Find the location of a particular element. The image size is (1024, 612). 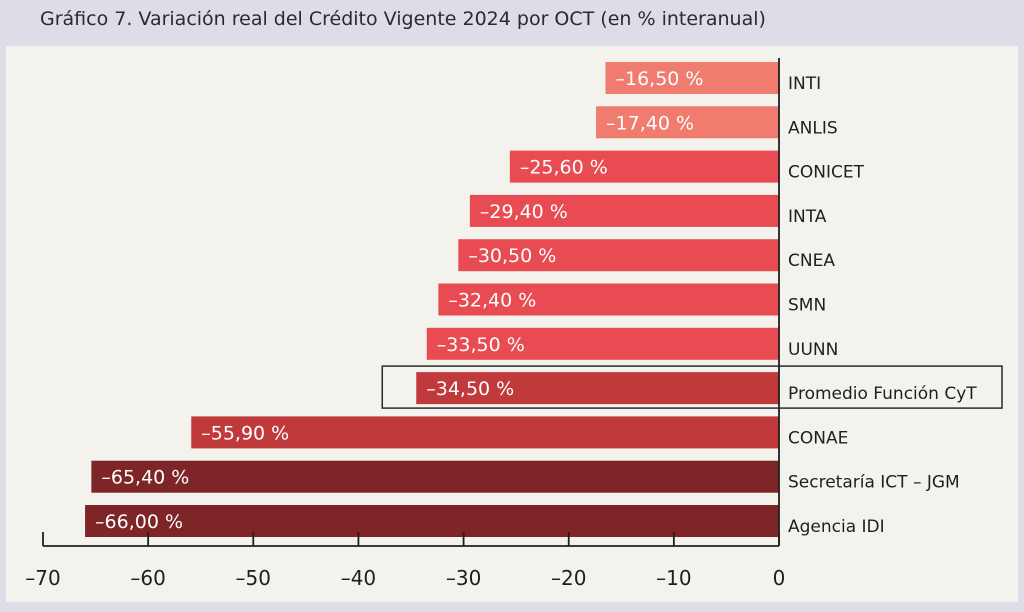

bar-value-label: –29,40 % is located at coordinates (524, 212).